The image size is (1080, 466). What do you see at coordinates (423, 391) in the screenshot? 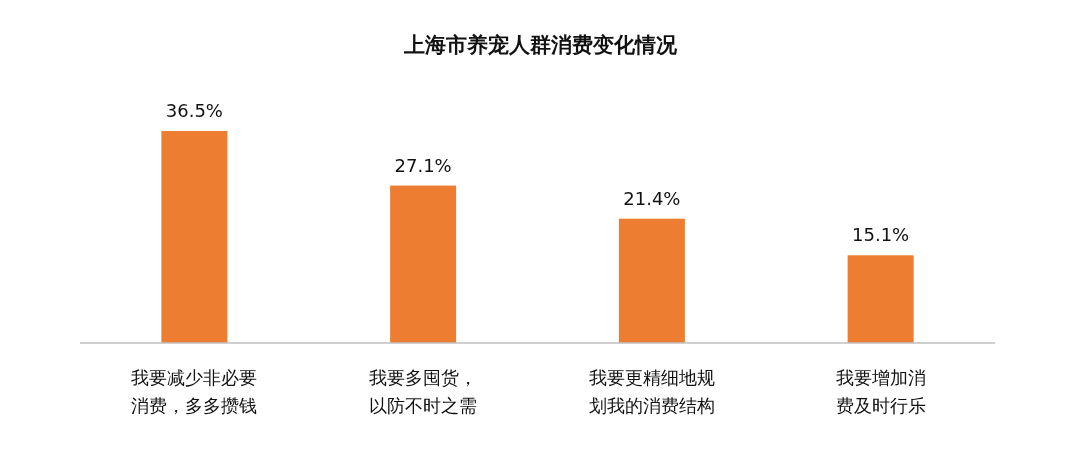
I see `x-tick-label: 我要多囤货，以防不时之需` at bounding box center [423, 391].